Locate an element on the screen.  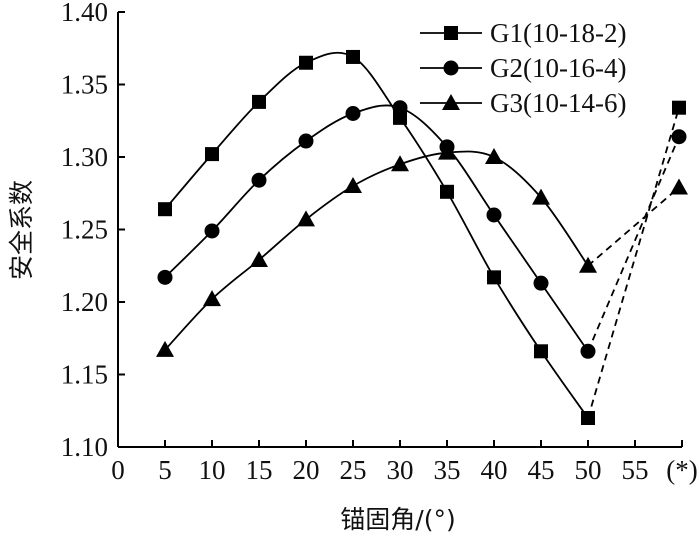
x-tick-label: 30 is located at coordinates (400, 470).